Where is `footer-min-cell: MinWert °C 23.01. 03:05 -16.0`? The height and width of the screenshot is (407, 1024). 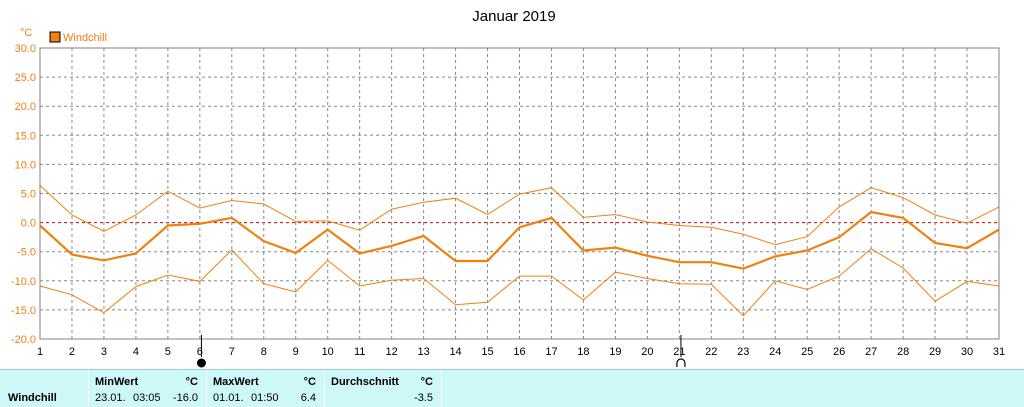 footer-min-cell: MinWert °C 23.01. 03:05 -16.0 is located at coordinates (147, 388).